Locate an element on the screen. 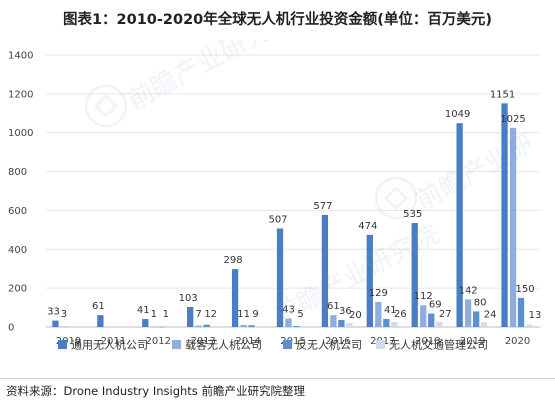  data-label: 80 is located at coordinates (480, 302).